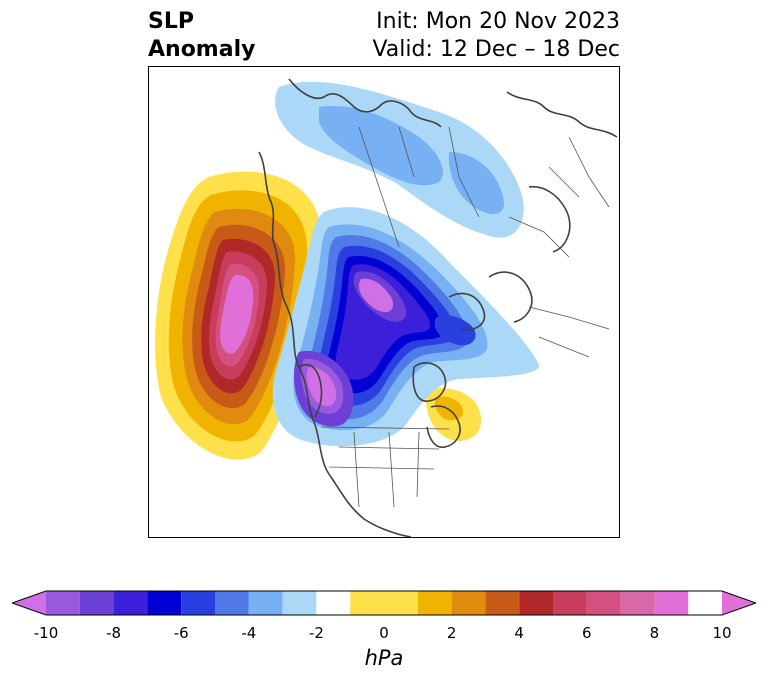 The height and width of the screenshot is (684, 768). I want to click on colorbar-tick-label: 6, so click(587, 633).